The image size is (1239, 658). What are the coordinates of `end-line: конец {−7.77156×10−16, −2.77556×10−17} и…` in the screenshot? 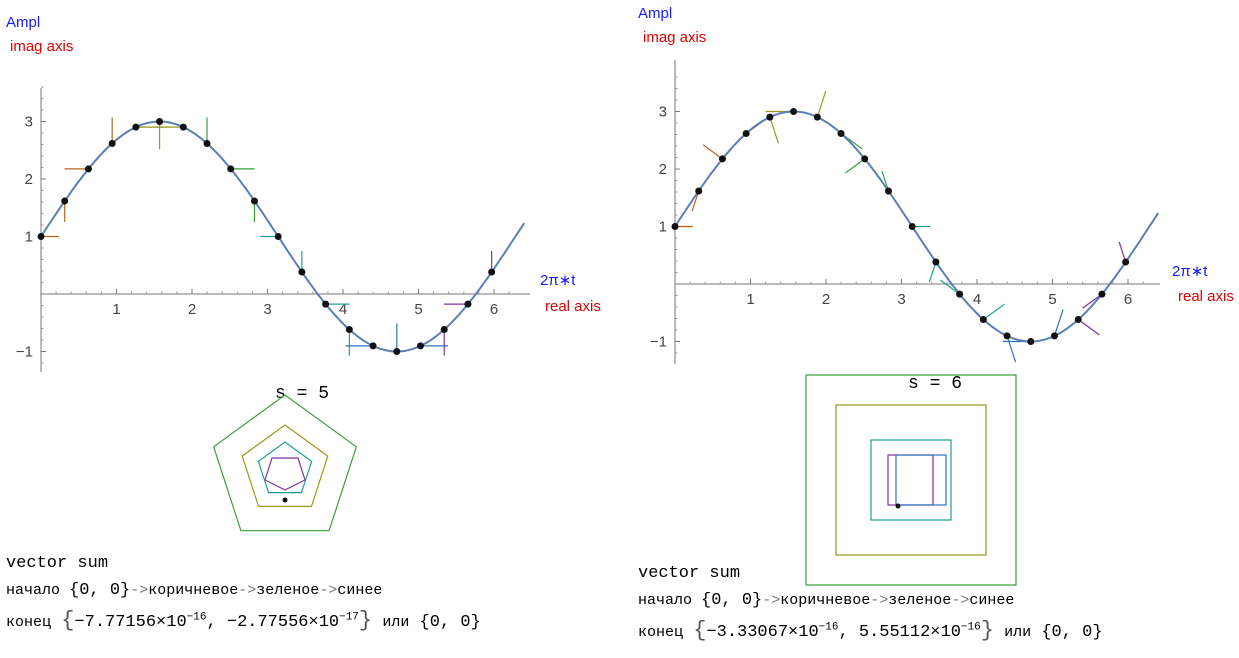 It's located at (243, 620).